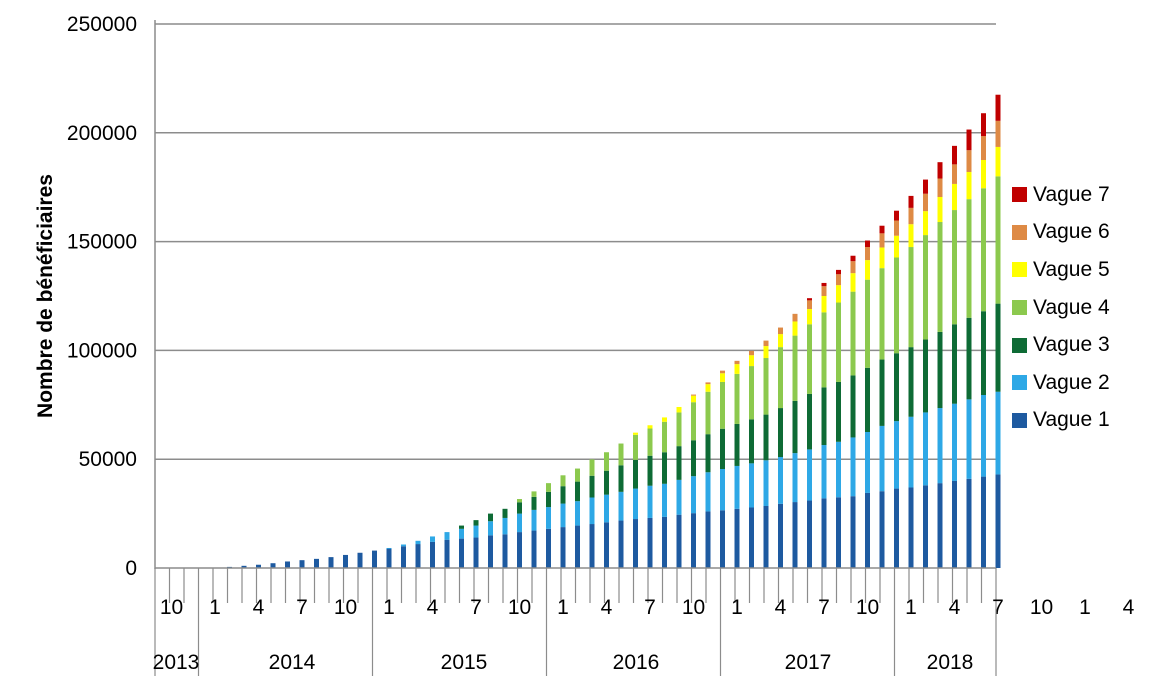 The height and width of the screenshot is (676, 1160). Describe the element at coordinates (1071, 382) in the screenshot. I see `legend-label: Vague 2` at that location.